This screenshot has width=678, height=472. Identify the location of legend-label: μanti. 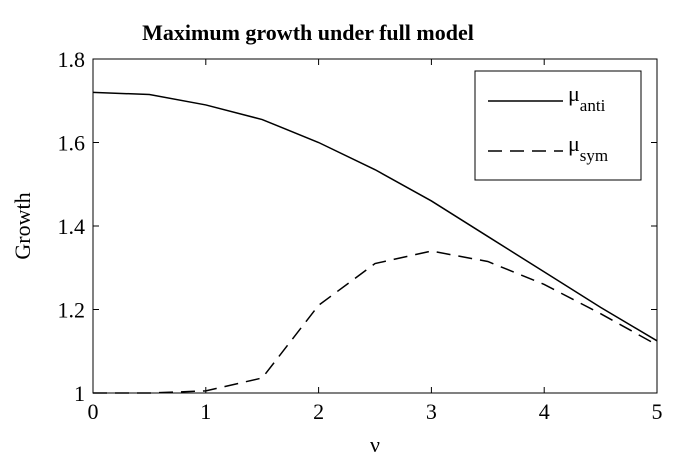
(587, 98).